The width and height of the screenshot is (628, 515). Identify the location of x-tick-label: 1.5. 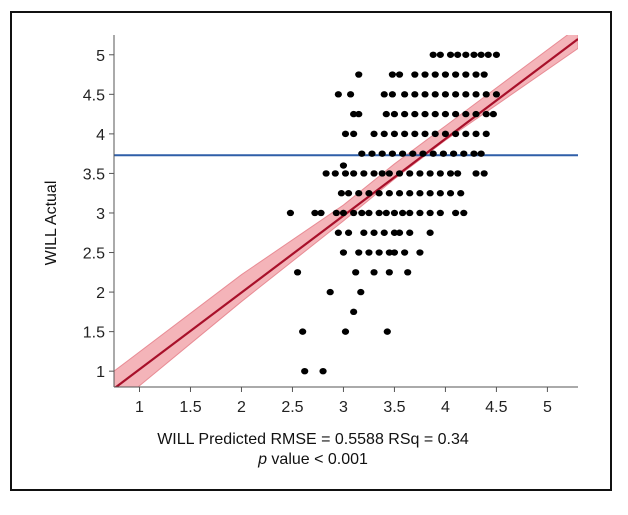
(190, 407).